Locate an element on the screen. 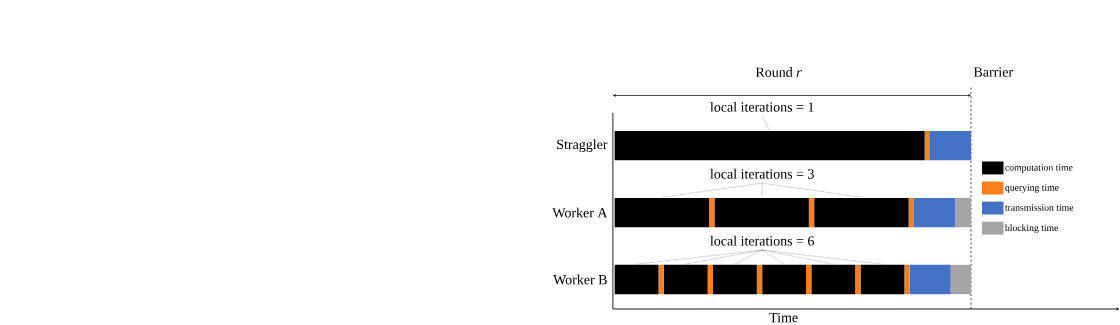 Image resolution: width=1120 pixels, height=325 pixels. annotation: local iterations = 3 is located at coordinates (762, 174).